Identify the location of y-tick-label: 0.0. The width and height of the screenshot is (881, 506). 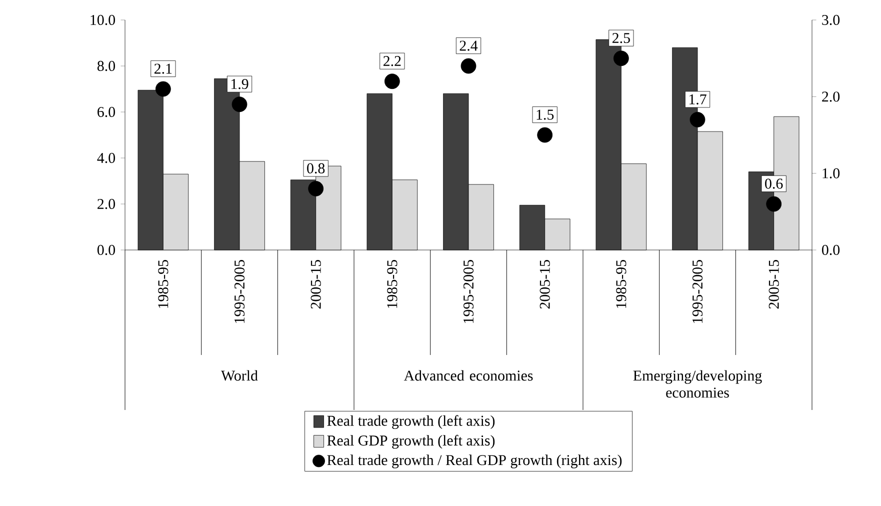
(106, 250).